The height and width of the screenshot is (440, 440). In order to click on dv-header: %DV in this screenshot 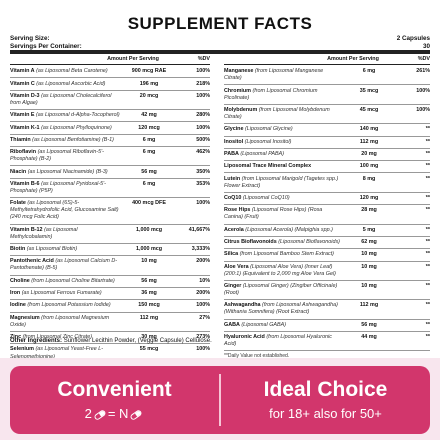, I will do `click(423, 59)`.